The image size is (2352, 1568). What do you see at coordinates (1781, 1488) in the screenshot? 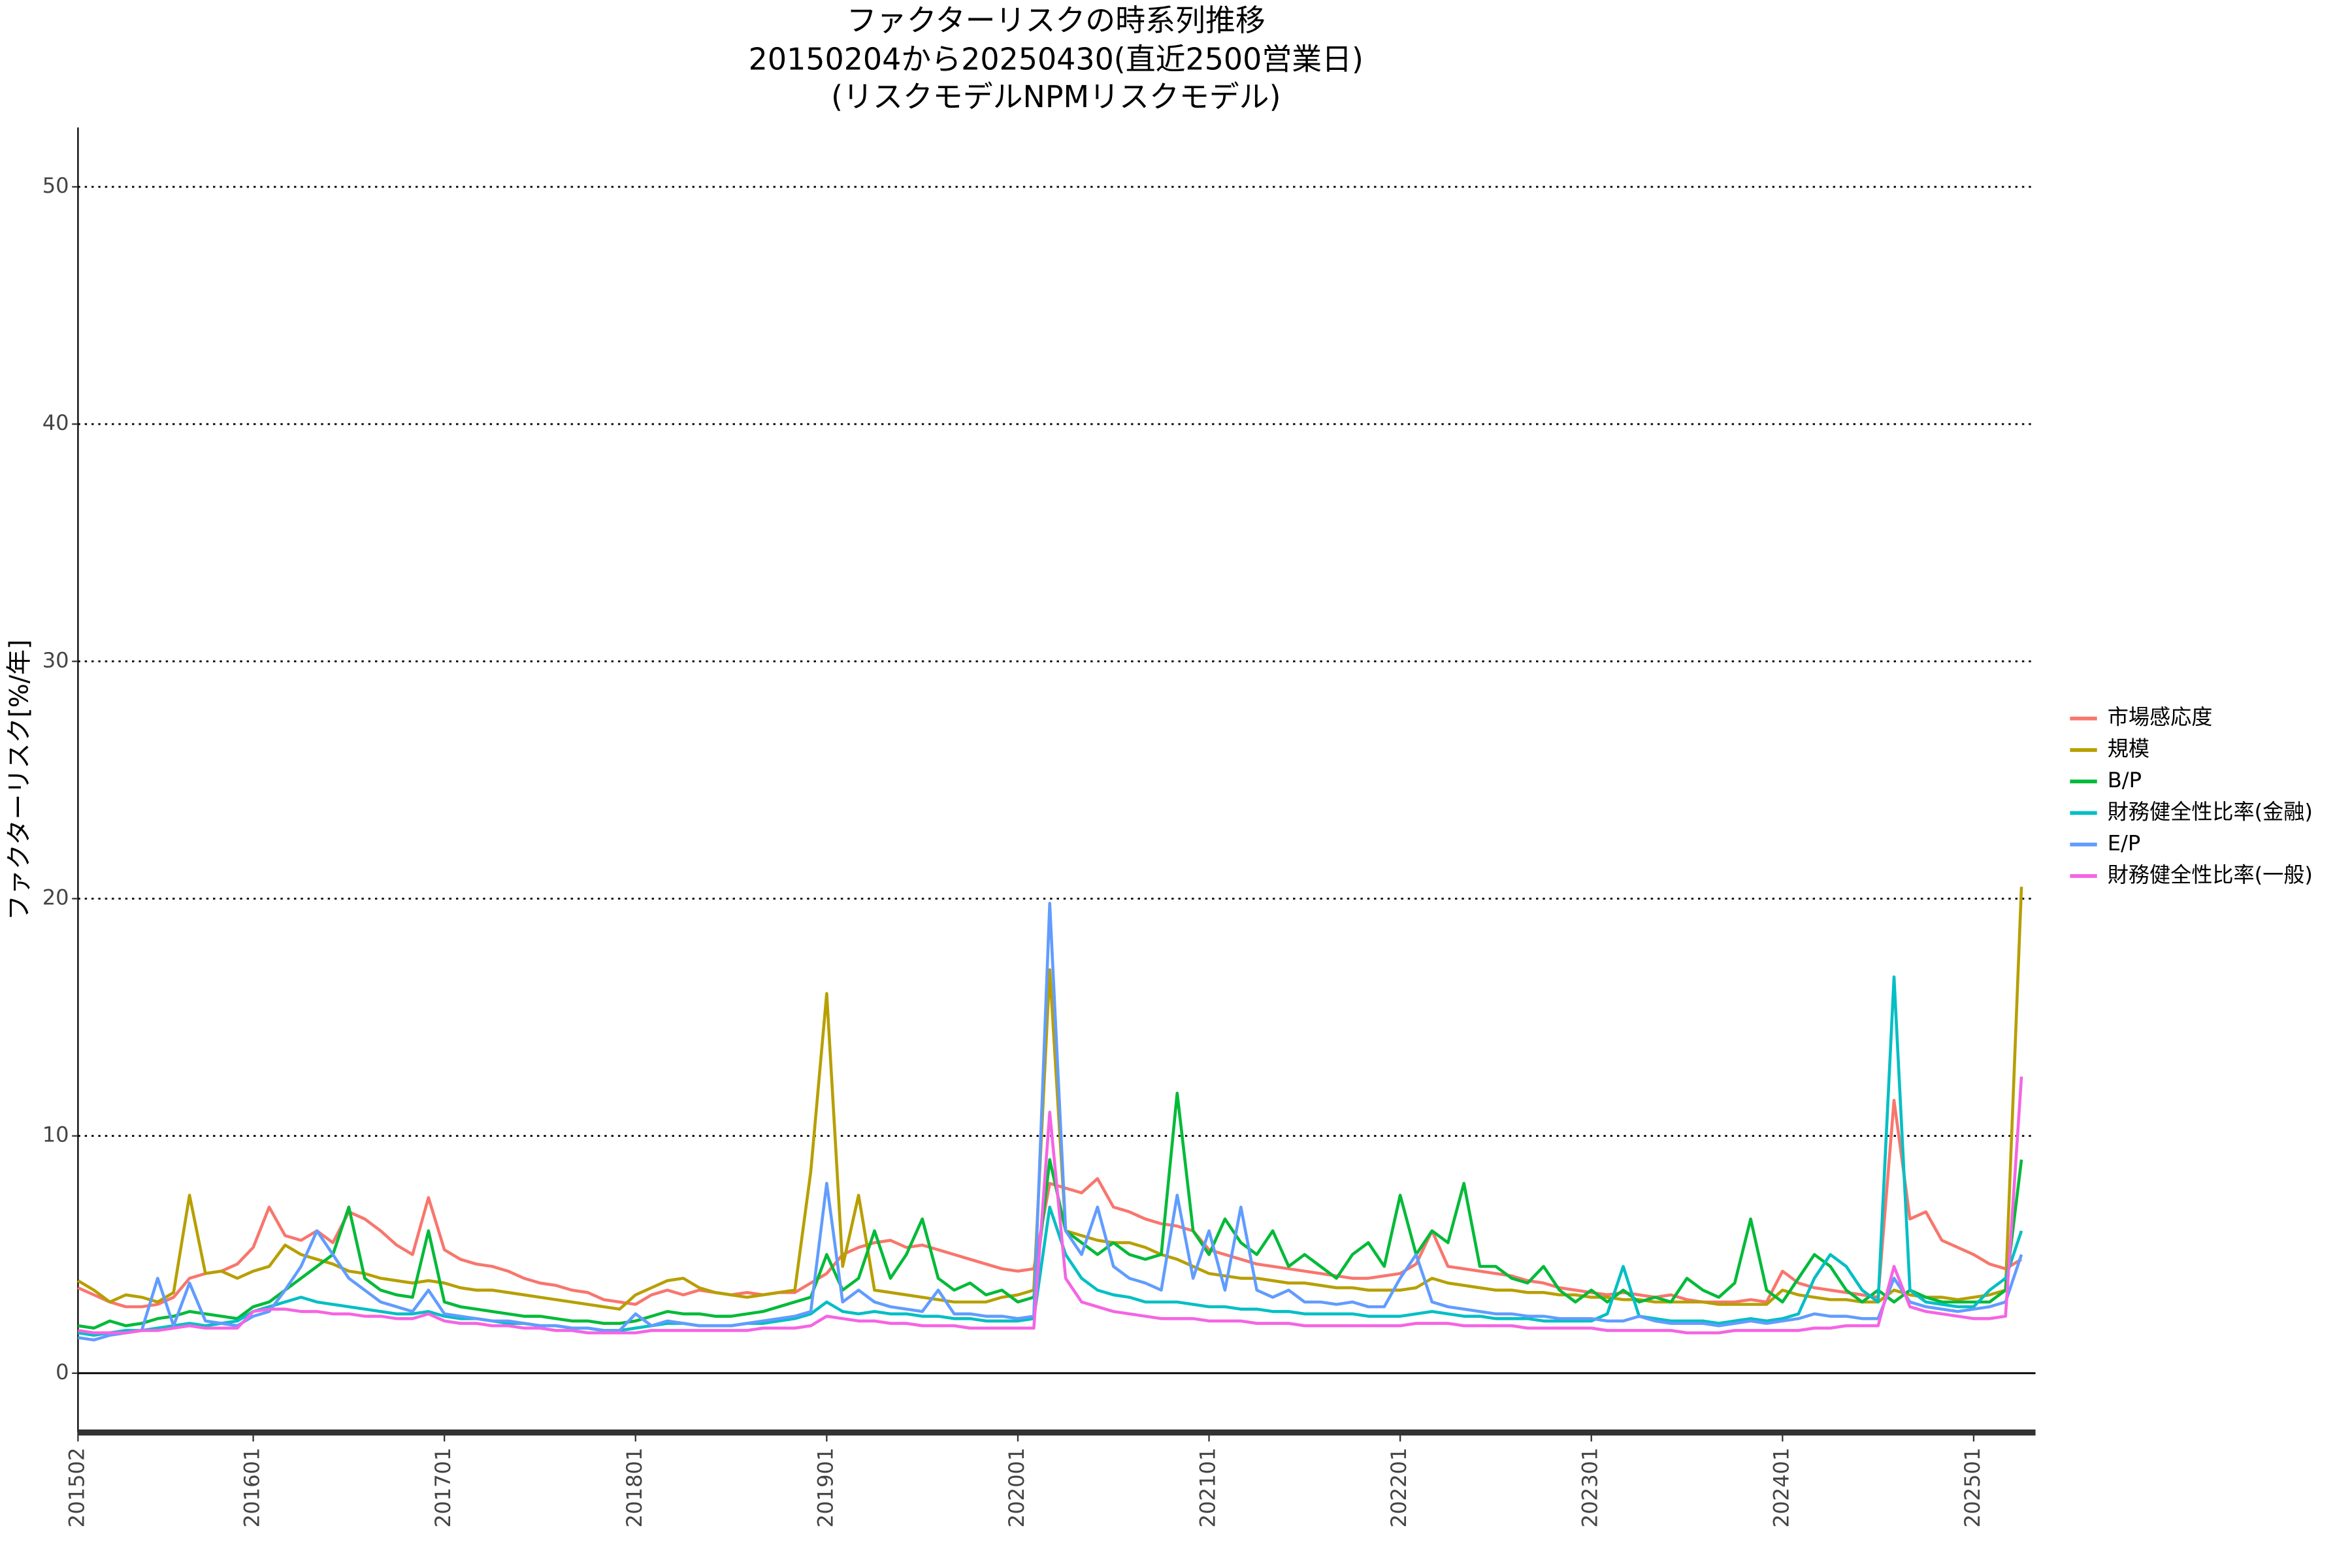
I see `x-tick-label: 202401` at bounding box center [1781, 1488].